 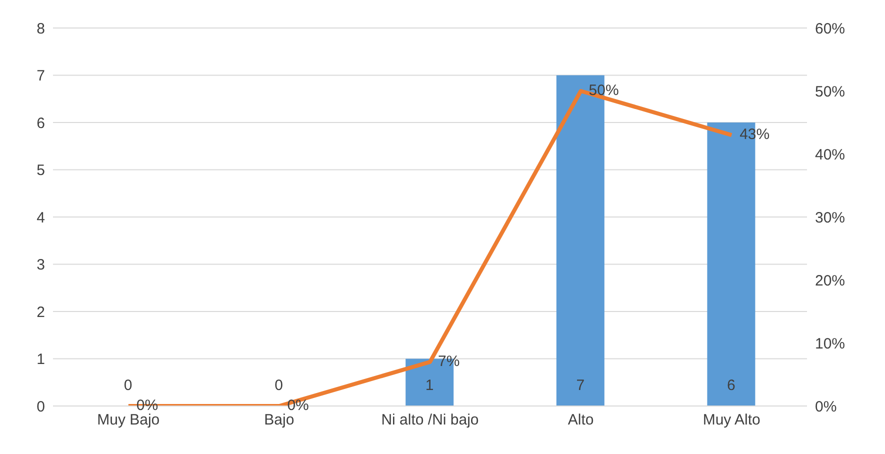 I want to click on x-tick-label: Muy Bajo, so click(x=128, y=420).